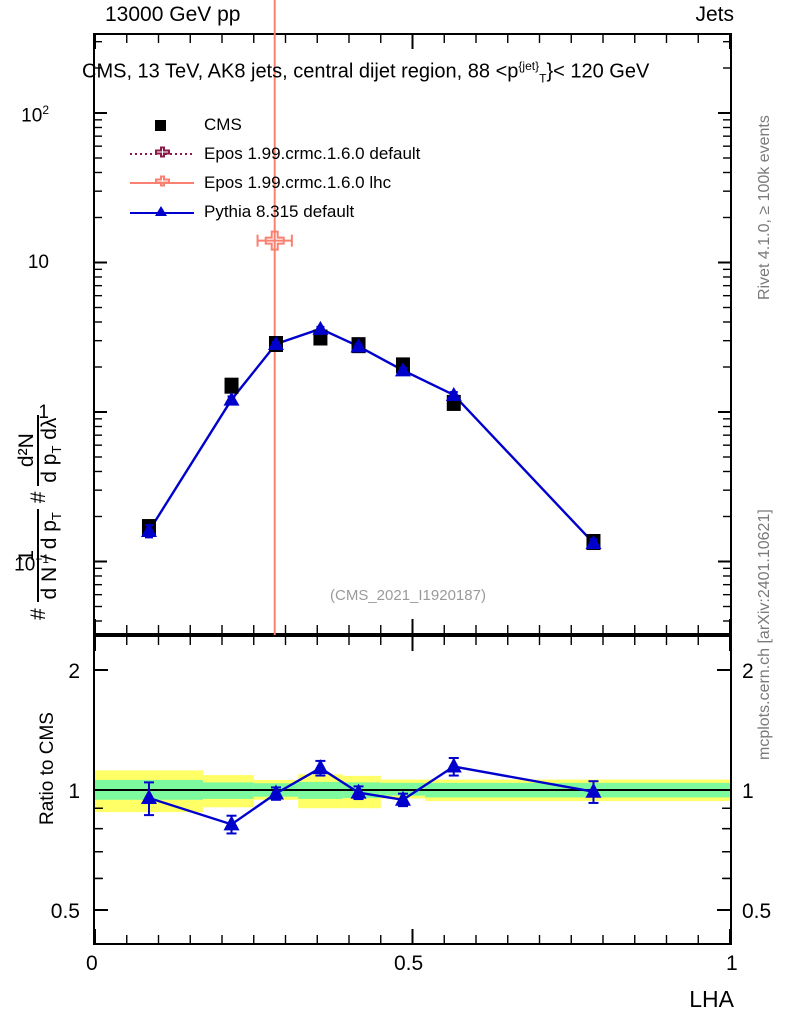  What do you see at coordinates (173, 14) in the screenshot?
I see `beam-energy-label: 13000 GeV pp` at bounding box center [173, 14].